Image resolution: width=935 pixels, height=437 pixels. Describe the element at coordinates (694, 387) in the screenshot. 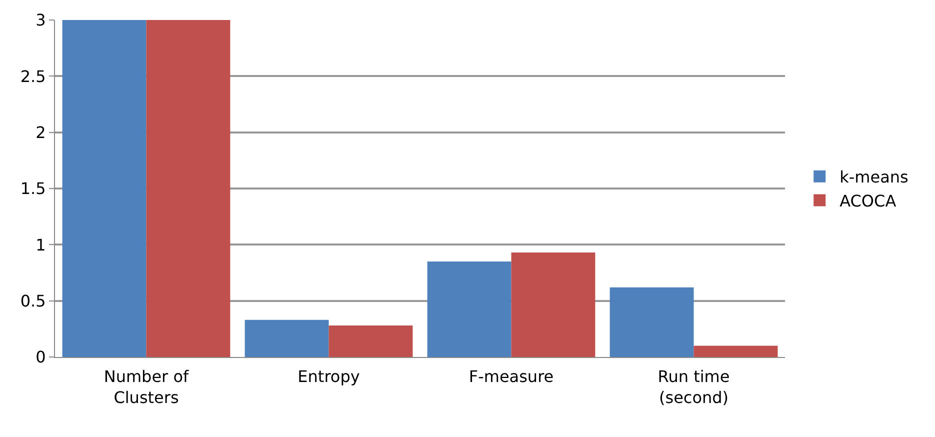

I see `x-tick-label: Run time (second)` at that location.